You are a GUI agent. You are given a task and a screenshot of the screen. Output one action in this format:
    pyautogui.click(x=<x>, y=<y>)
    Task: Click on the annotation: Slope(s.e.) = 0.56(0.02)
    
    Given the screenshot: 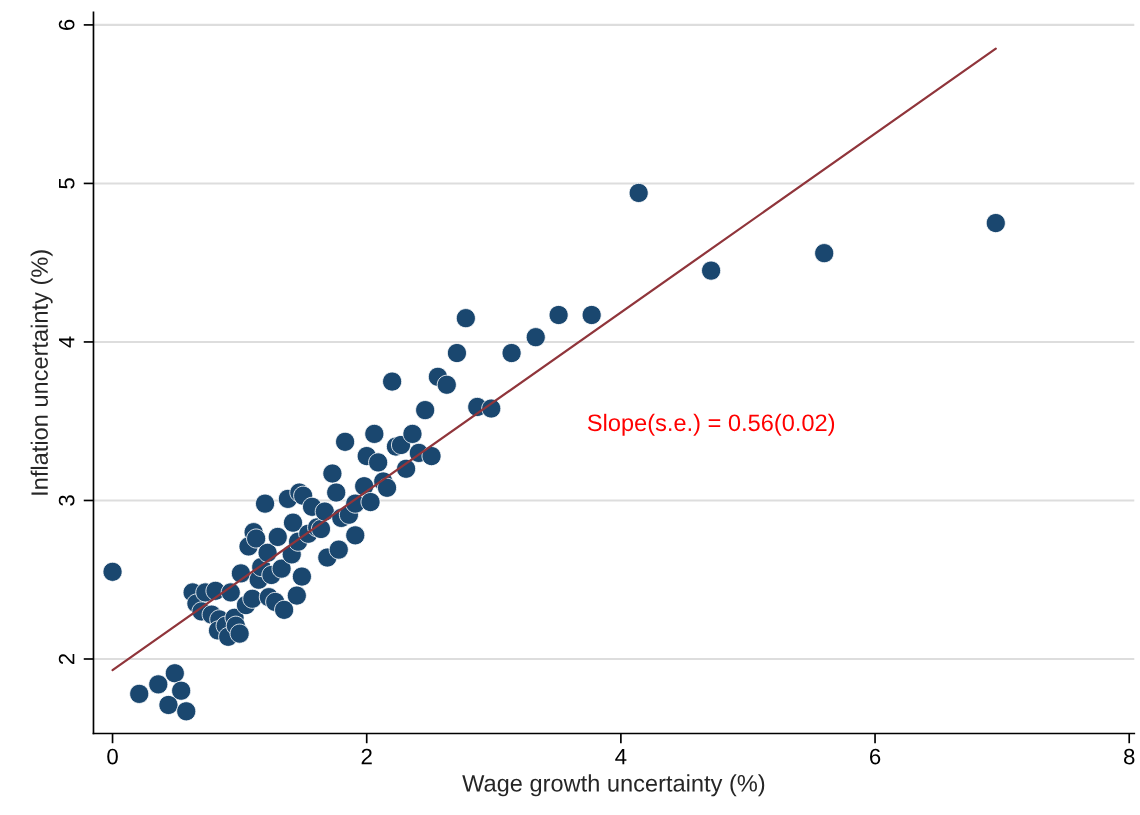 What is the action you would take?
    pyautogui.click(x=711, y=424)
    